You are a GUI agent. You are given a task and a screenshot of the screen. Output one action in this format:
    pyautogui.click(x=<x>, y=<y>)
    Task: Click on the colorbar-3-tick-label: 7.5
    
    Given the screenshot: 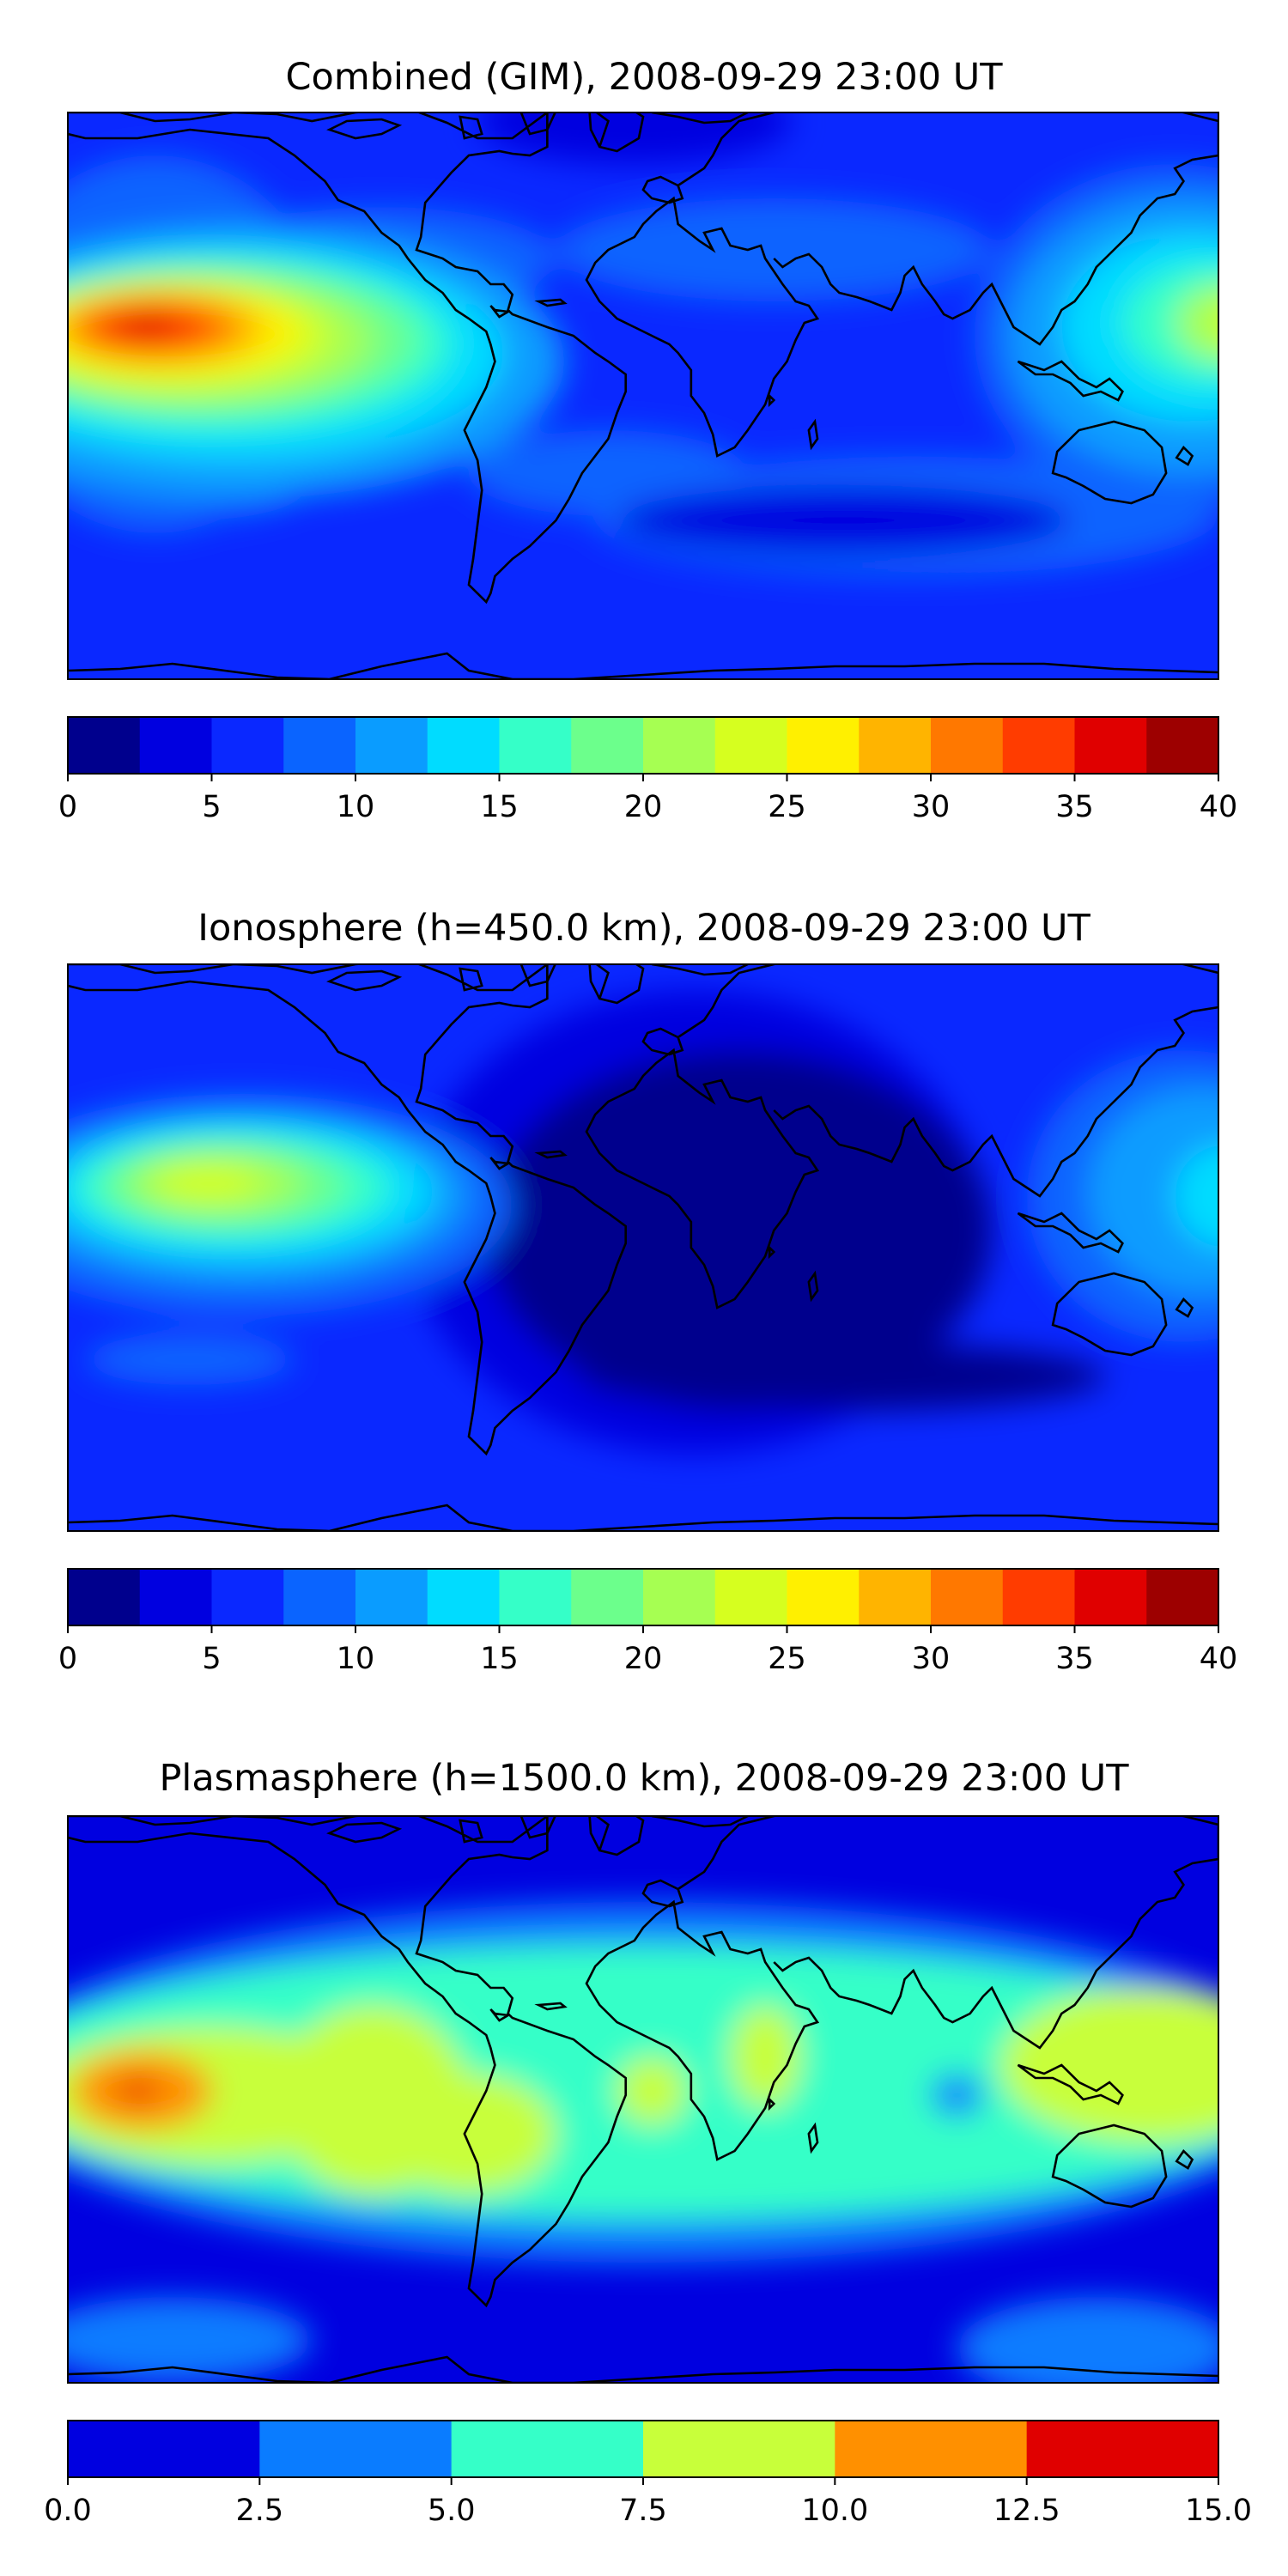 What is the action you would take?
    pyautogui.click(x=643, y=2511)
    